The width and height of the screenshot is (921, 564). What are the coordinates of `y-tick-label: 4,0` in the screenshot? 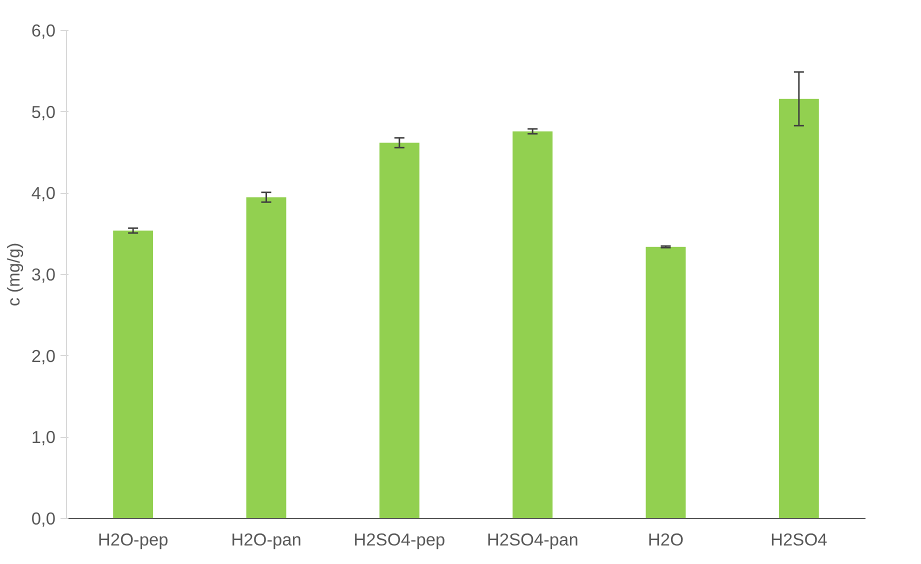 It's located at (43, 193).